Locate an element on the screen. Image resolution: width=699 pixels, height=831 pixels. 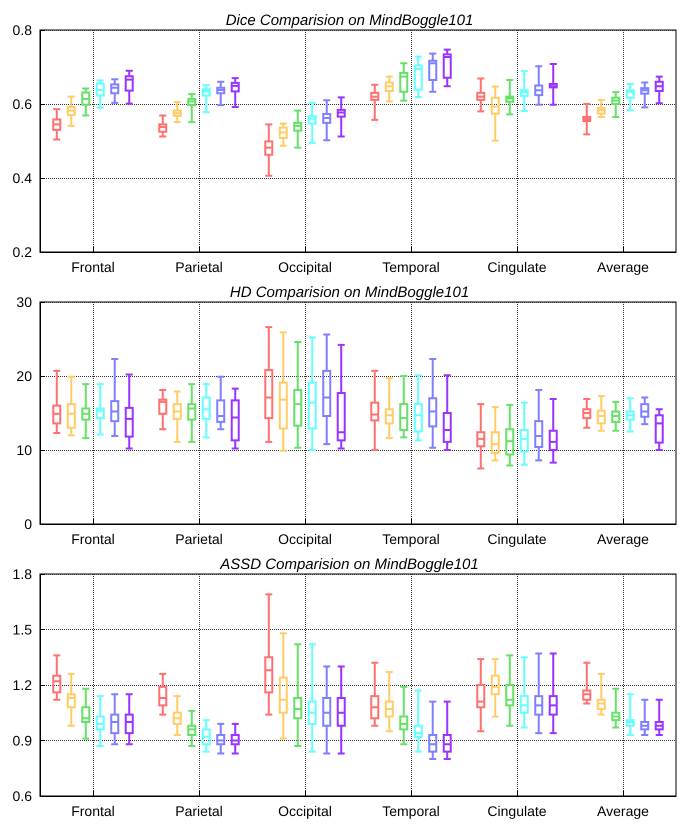
y-tick-label: 0 is located at coordinates (28, 524).